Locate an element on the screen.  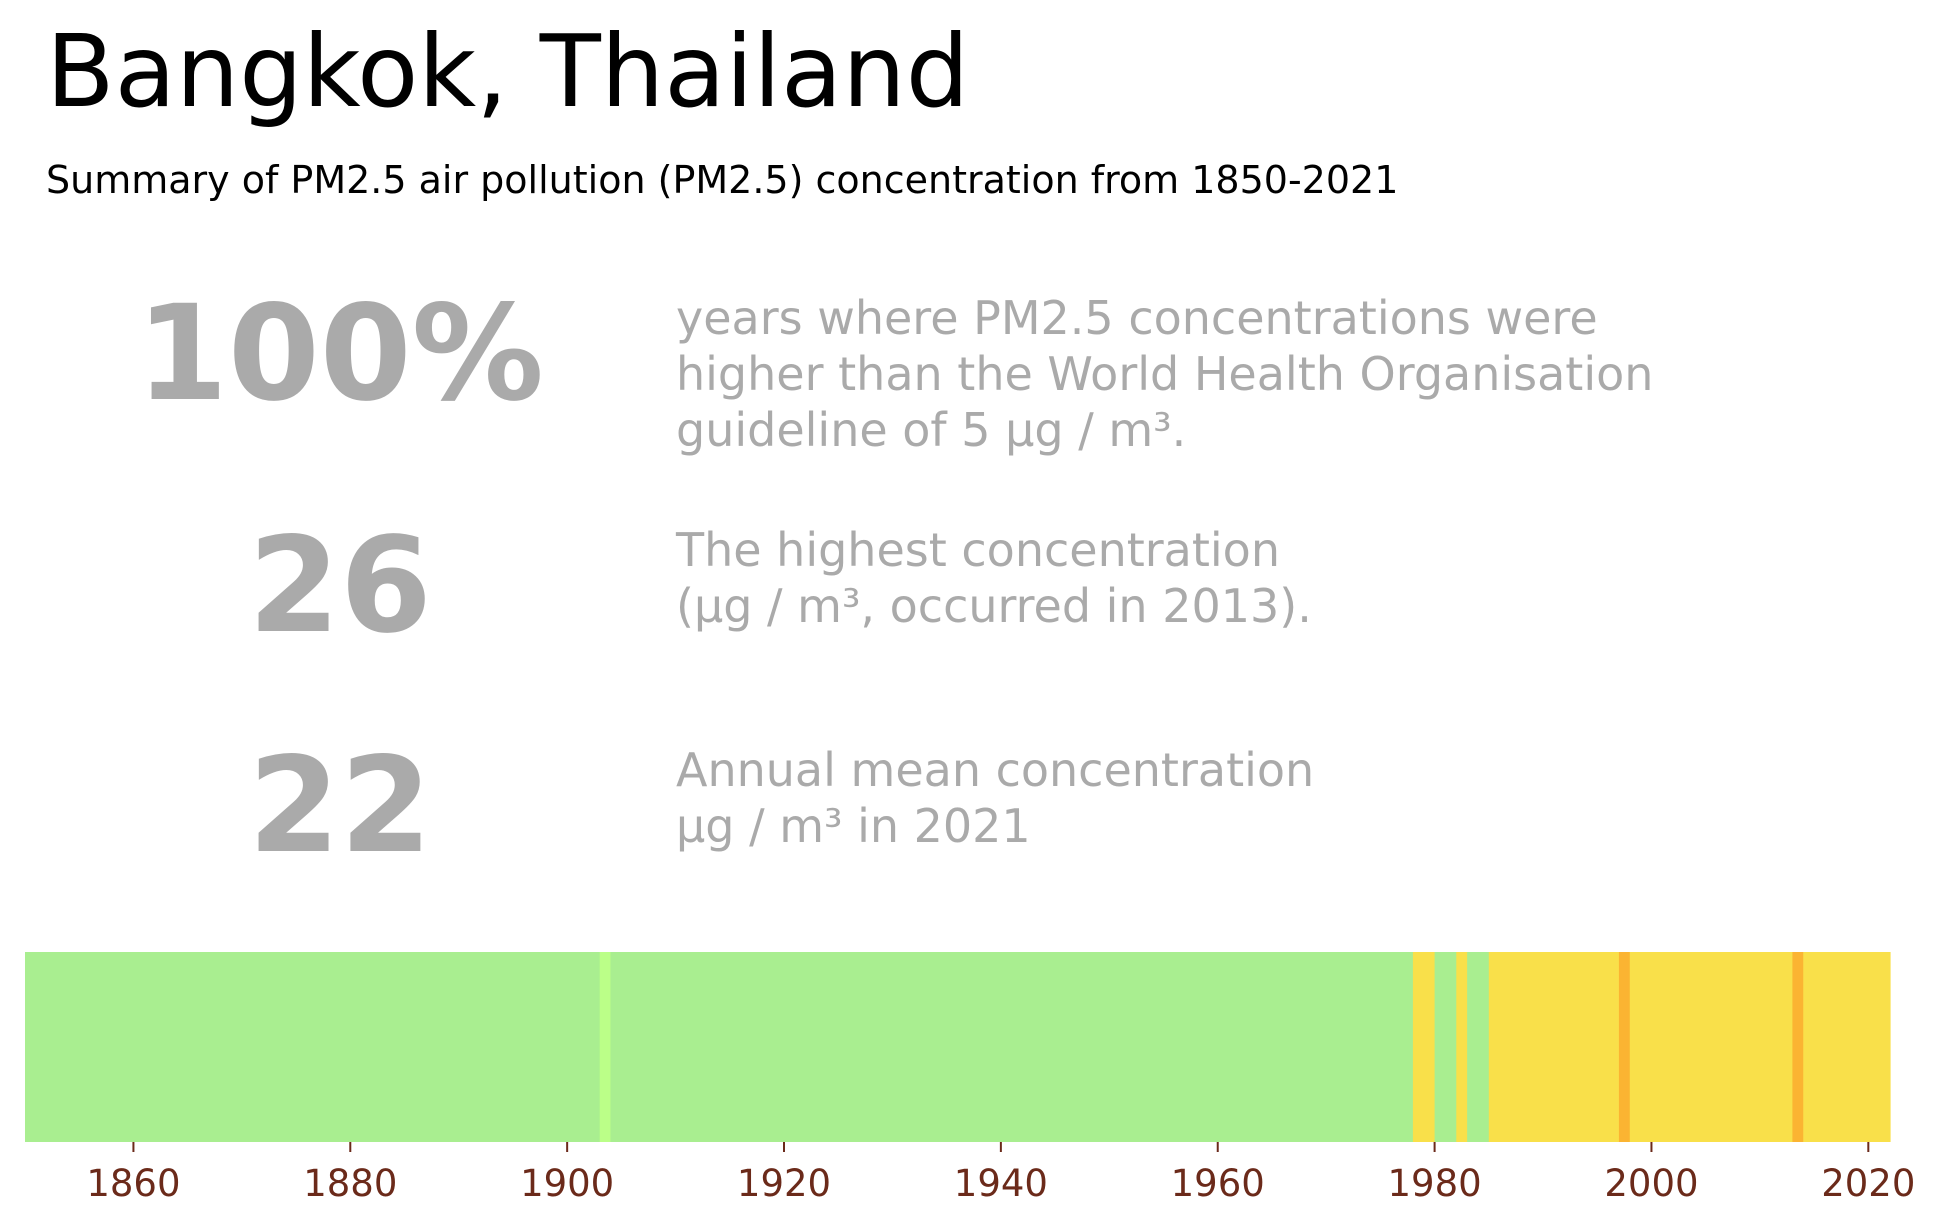
stripe-band-1983-1985 is located at coordinates (1478, 1047).